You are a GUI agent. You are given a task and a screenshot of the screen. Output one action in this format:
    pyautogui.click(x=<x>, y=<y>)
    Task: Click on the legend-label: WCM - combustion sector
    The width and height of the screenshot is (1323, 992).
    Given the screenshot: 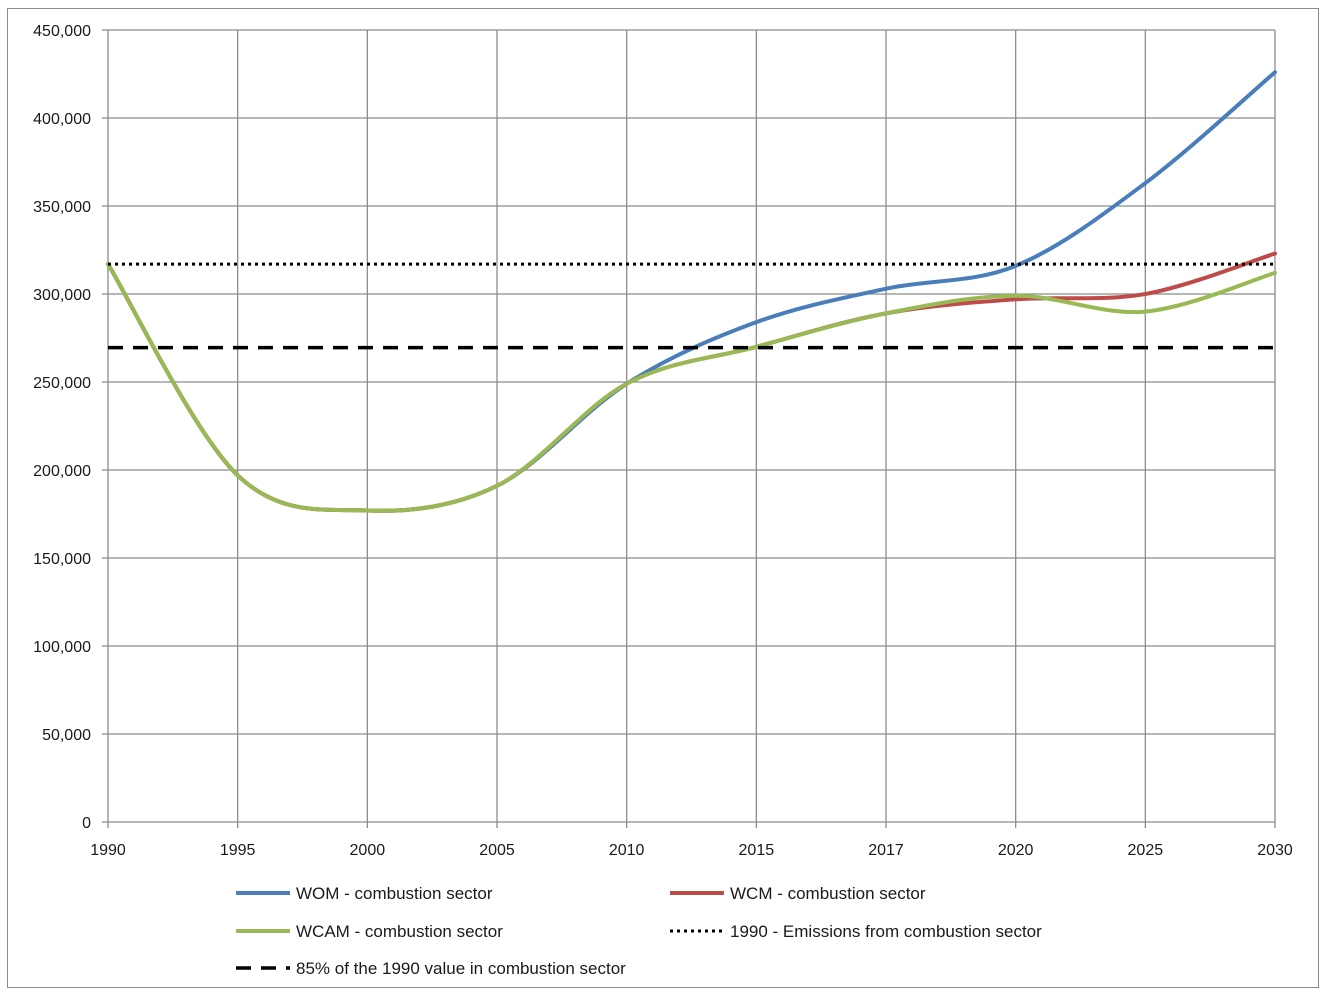 What is the action you would take?
    pyautogui.click(x=828, y=893)
    